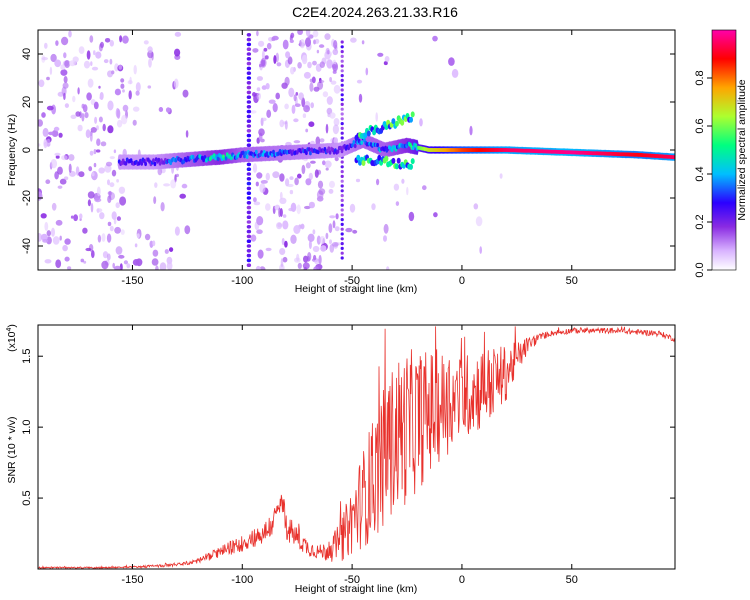  I want to click on x-tick-label: -50, so click(352, 281).